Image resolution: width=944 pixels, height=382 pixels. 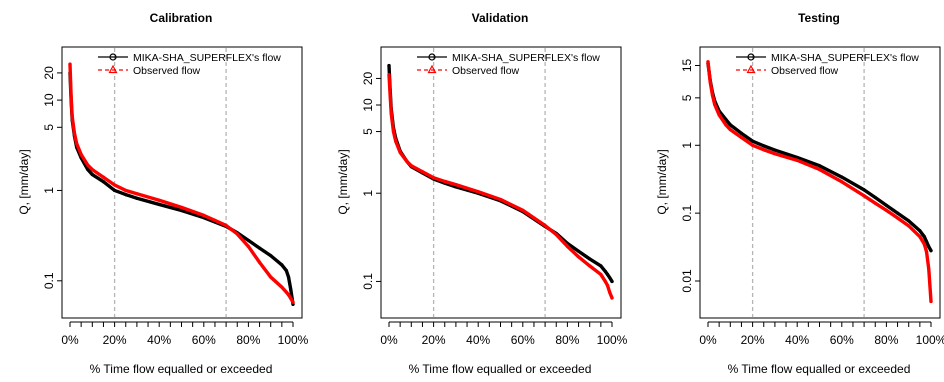 I want to click on y-tick-label: 0.1, so click(x=687, y=212).